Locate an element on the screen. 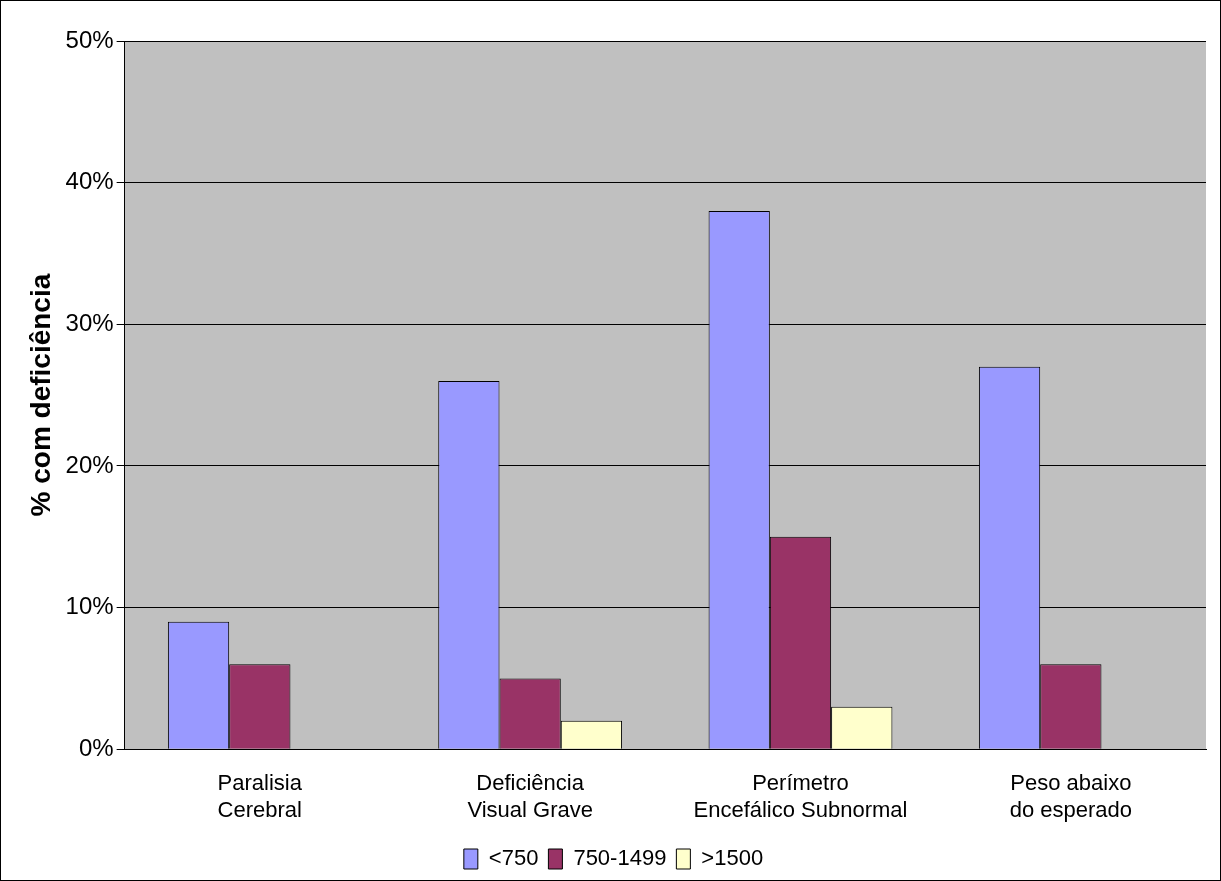  x-tick-label: Paralisia Cerebral is located at coordinates (260, 796).